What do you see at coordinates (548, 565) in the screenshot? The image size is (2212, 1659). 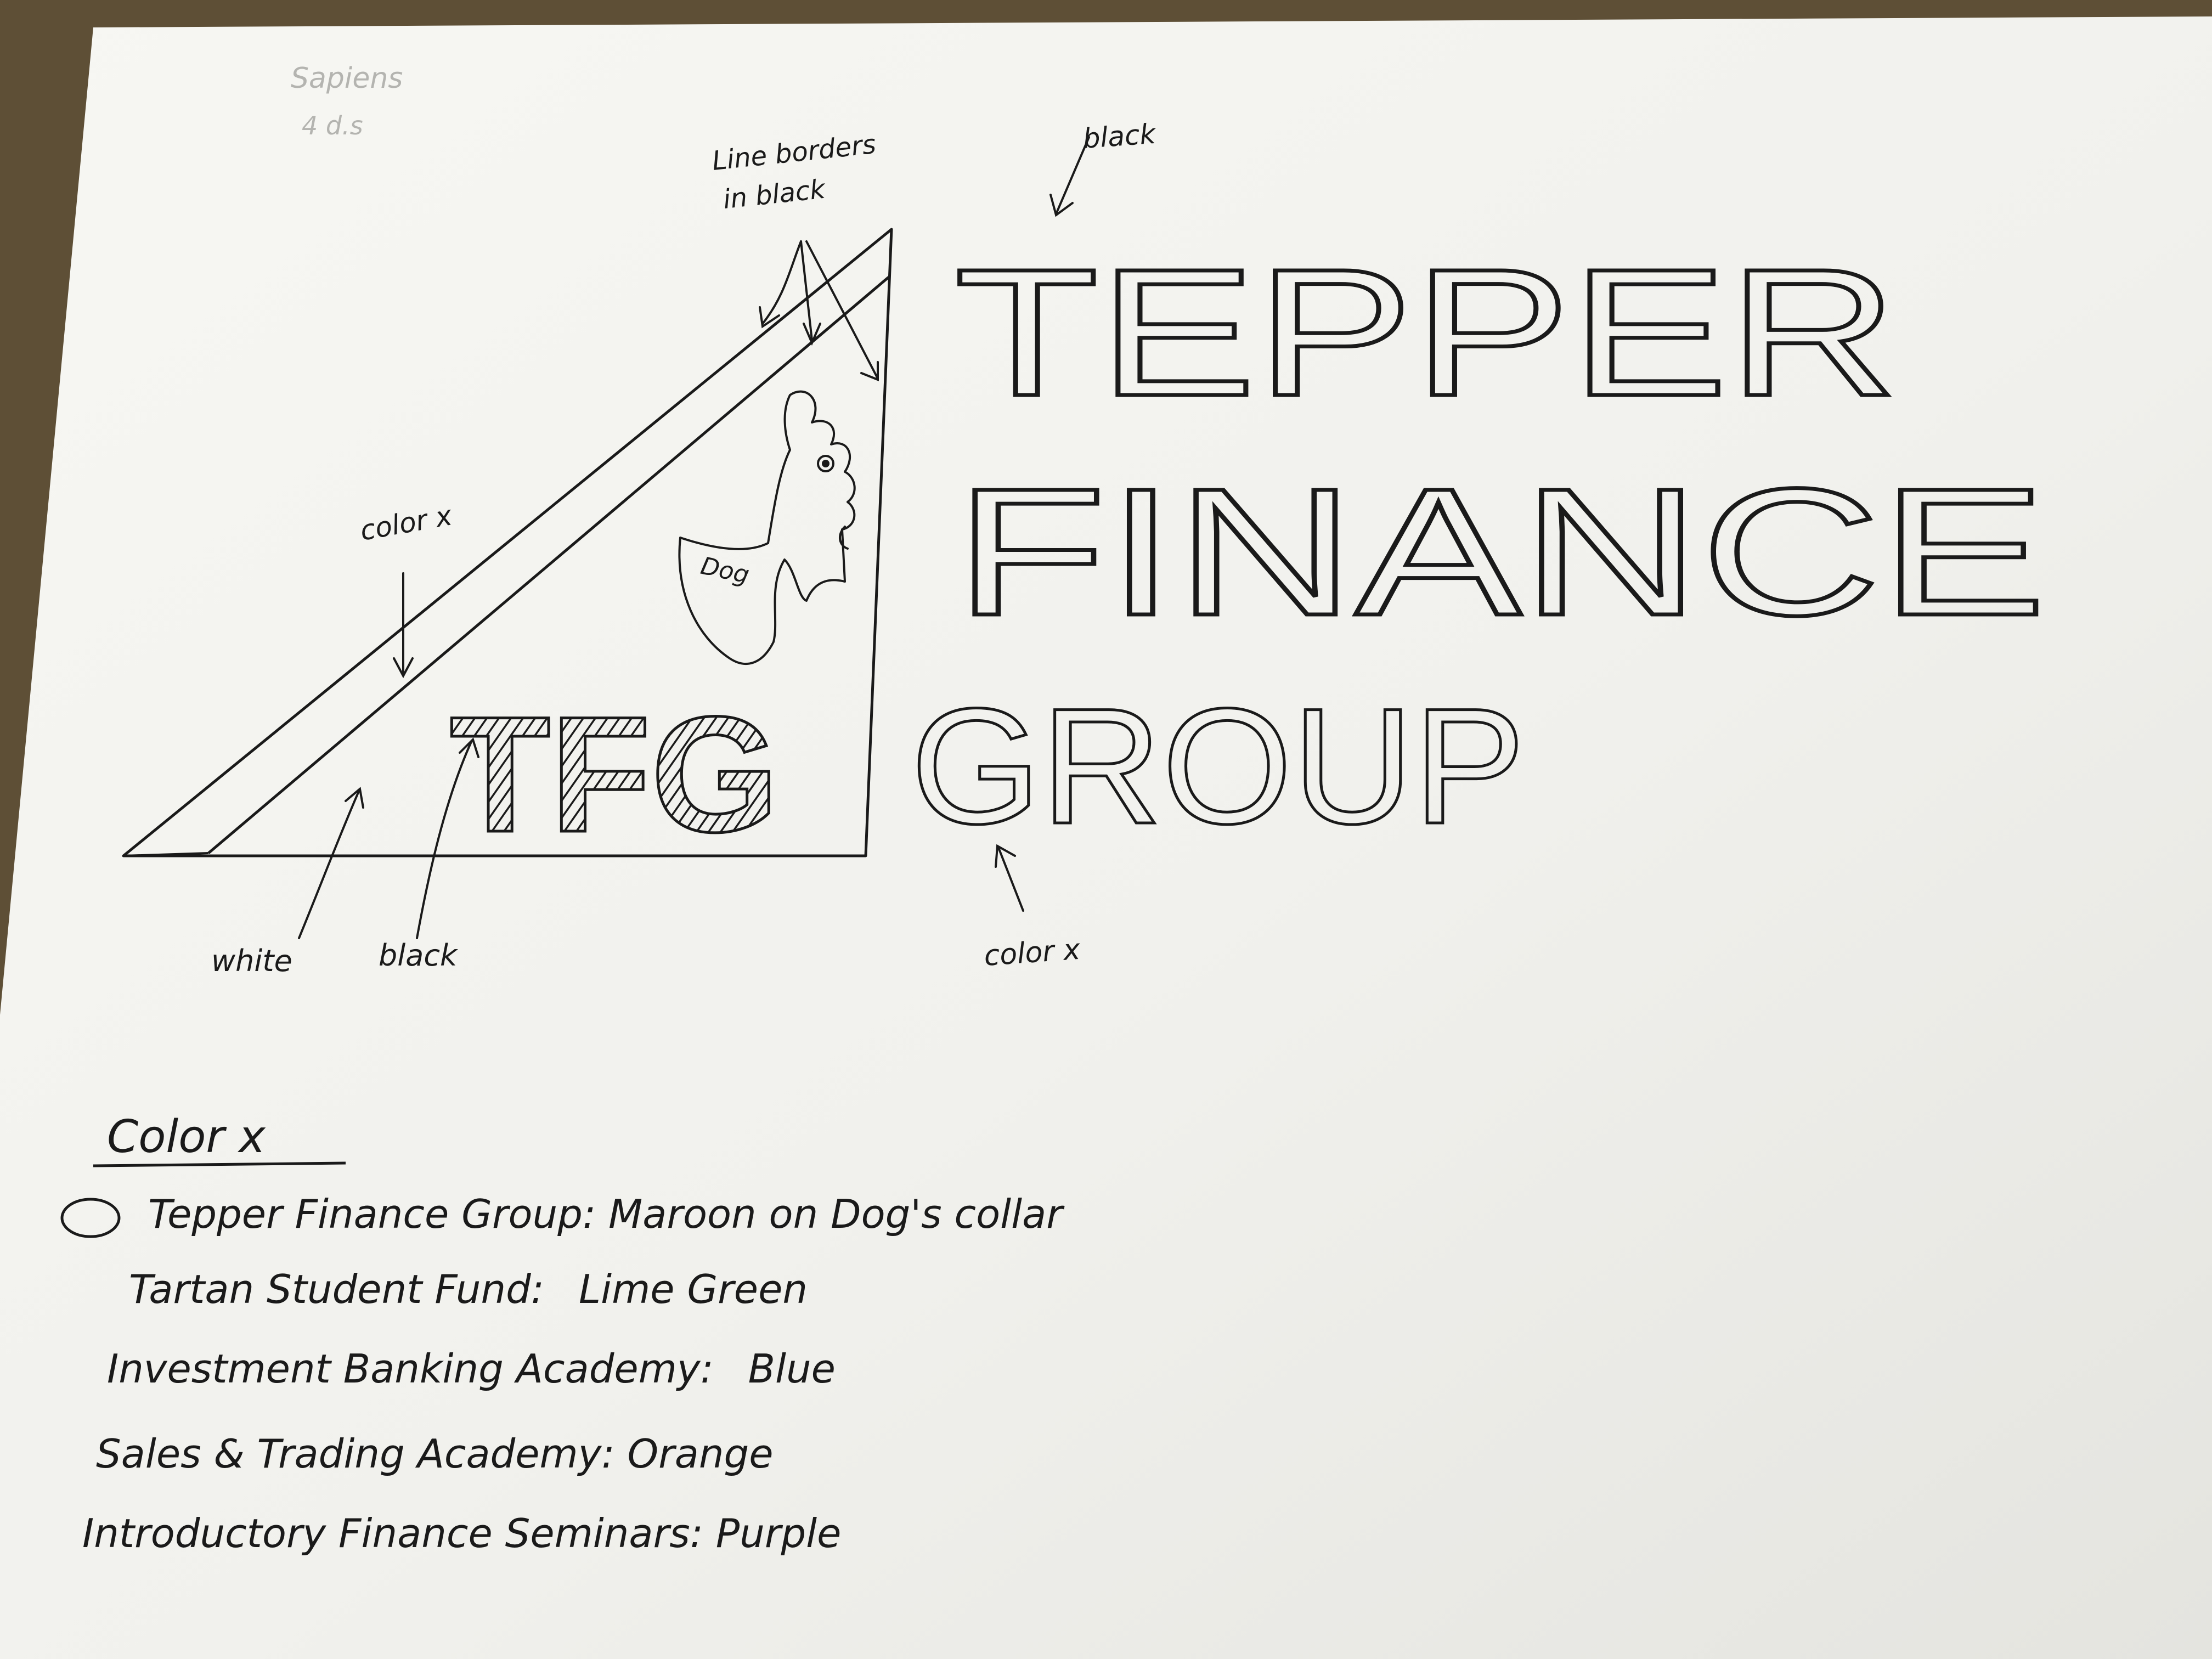 I see `triangle-inner-border` at bounding box center [548, 565].